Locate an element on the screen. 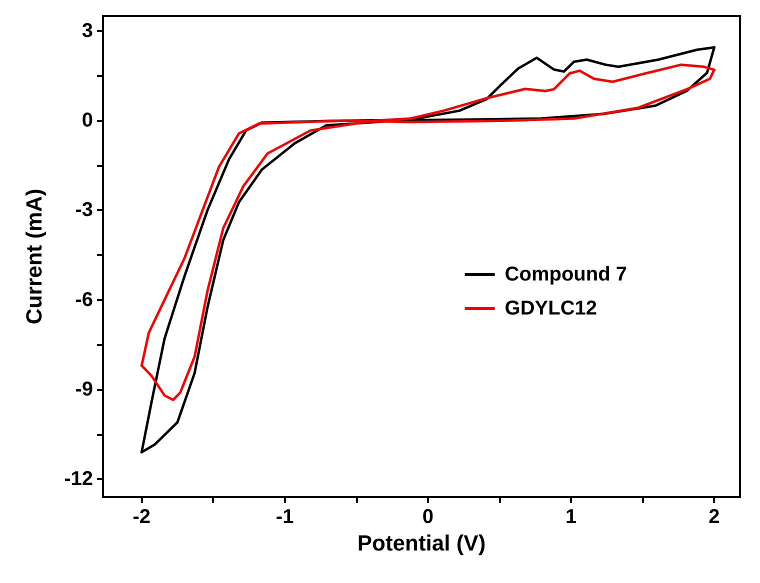  x-tick-label: 2 is located at coordinates (714, 517).